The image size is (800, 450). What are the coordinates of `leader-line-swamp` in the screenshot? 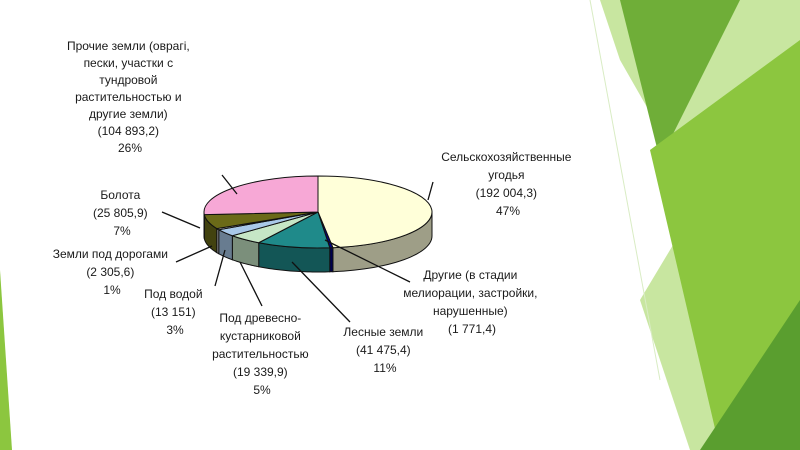 It's located at (181, 220).